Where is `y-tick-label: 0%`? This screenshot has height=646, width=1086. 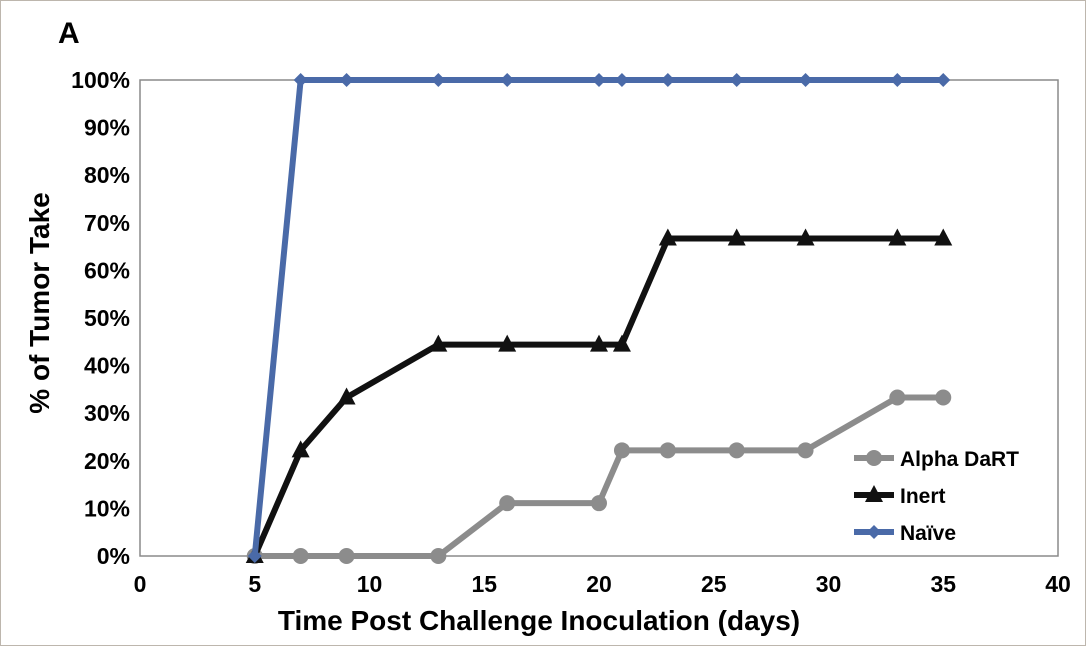 y-tick-label: 0% is located at coordinates (113, 556).